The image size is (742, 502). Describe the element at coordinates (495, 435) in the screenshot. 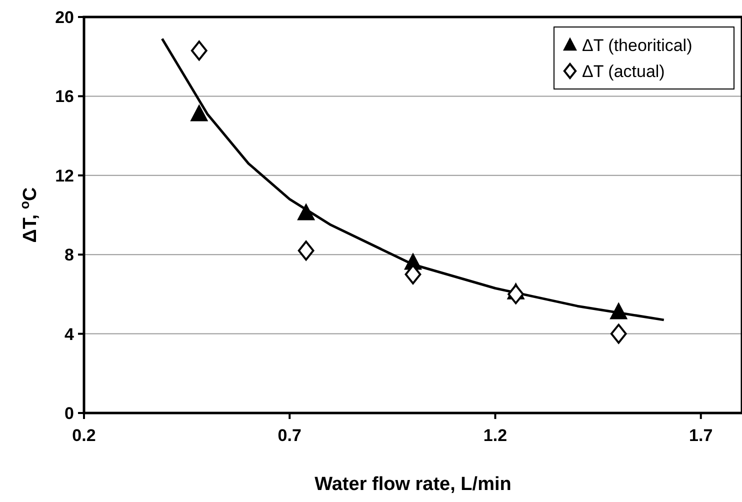

I see `x-tick-label: 1.2` at that location.